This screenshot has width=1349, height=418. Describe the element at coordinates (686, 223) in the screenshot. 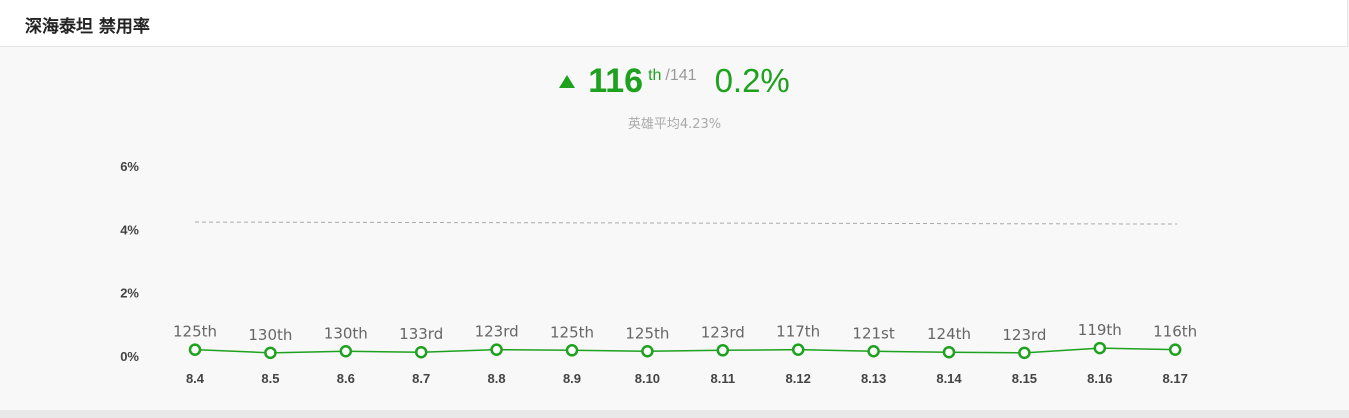

I see `average-reference-line` at that location.